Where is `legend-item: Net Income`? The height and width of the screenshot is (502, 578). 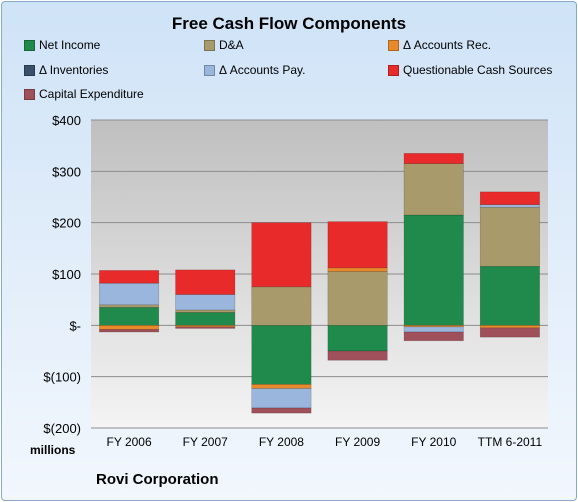 legend-item: Net Income is located at coordinates (62, 45).